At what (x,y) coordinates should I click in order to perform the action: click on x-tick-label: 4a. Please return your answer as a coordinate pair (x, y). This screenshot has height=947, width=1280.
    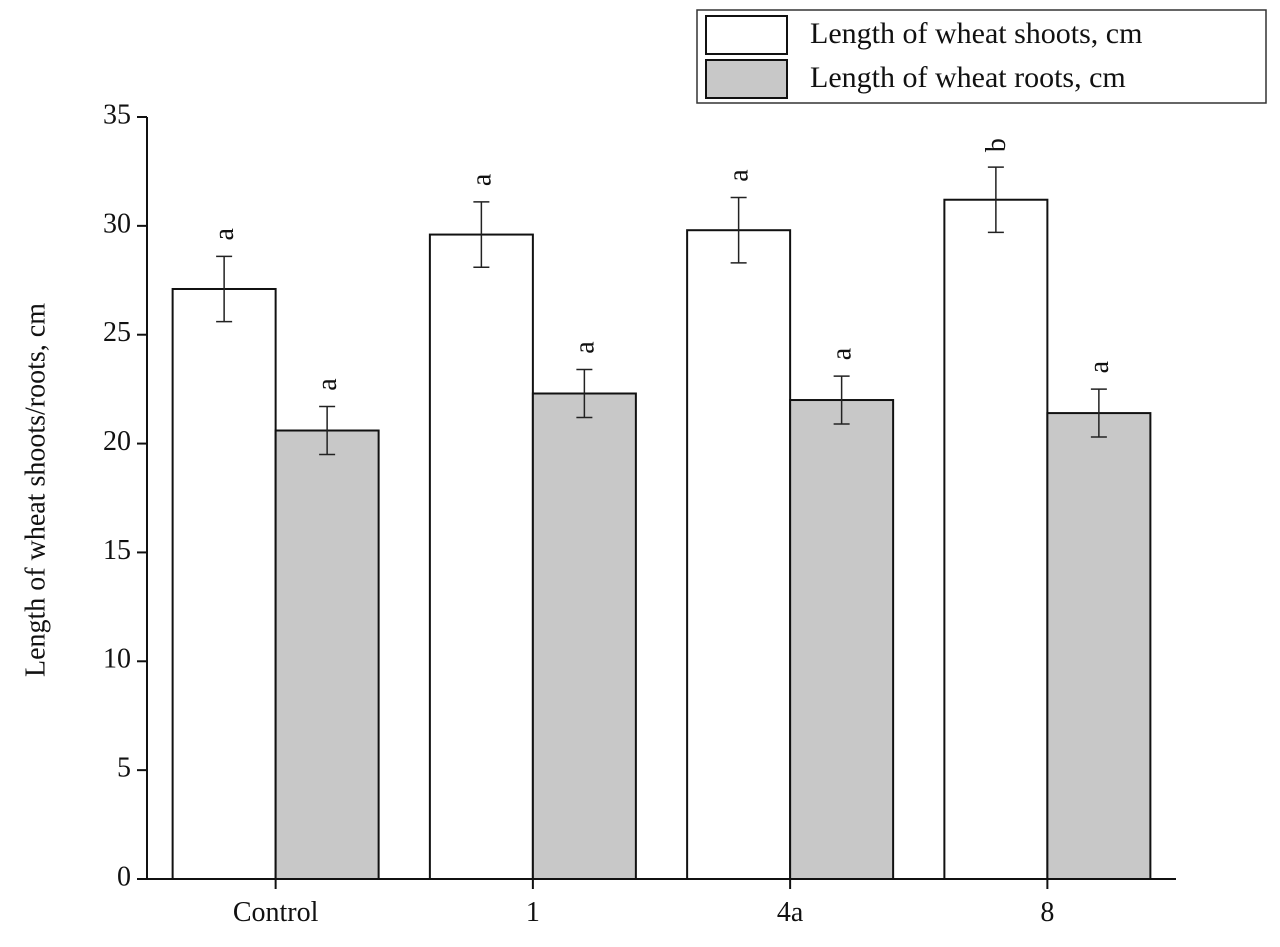
    Looking at the image, I should click on (790, 912).